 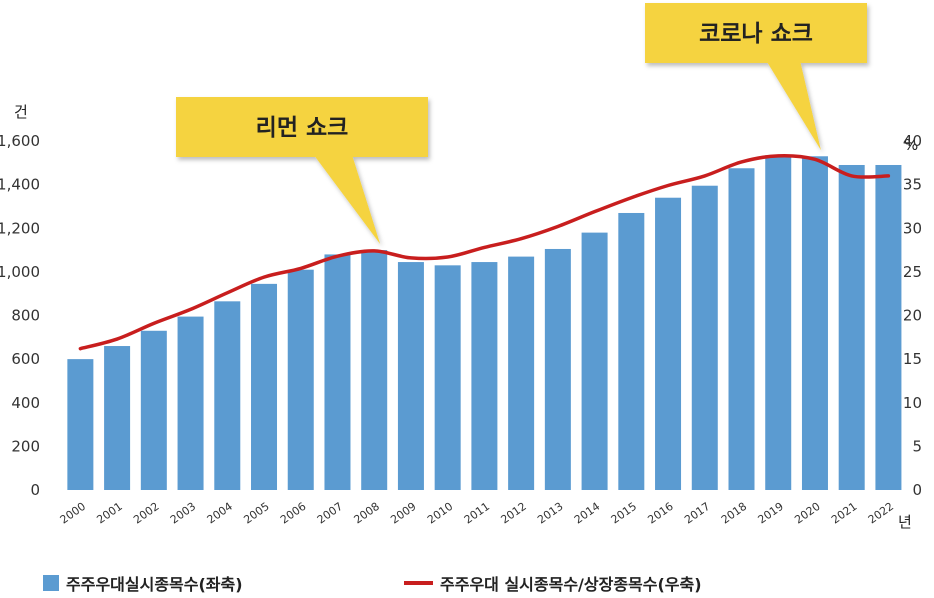 I want to click on x-tick-label: 2016, so click(x=660, y=513).